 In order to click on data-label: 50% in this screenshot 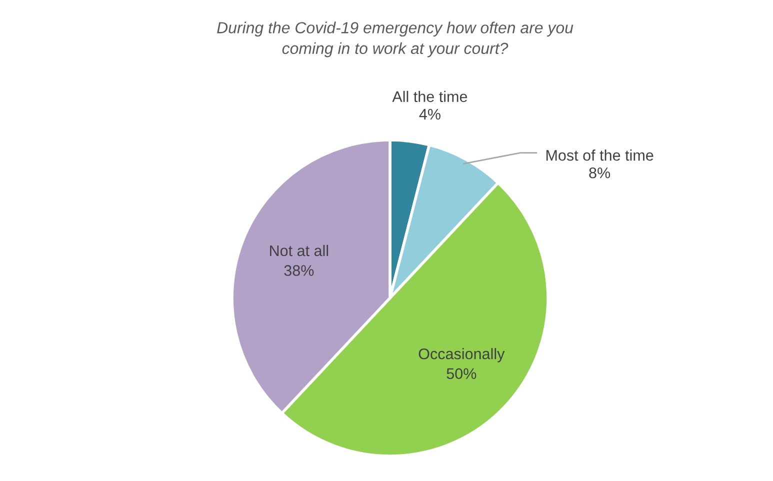, I will do `click(461, 374)`.